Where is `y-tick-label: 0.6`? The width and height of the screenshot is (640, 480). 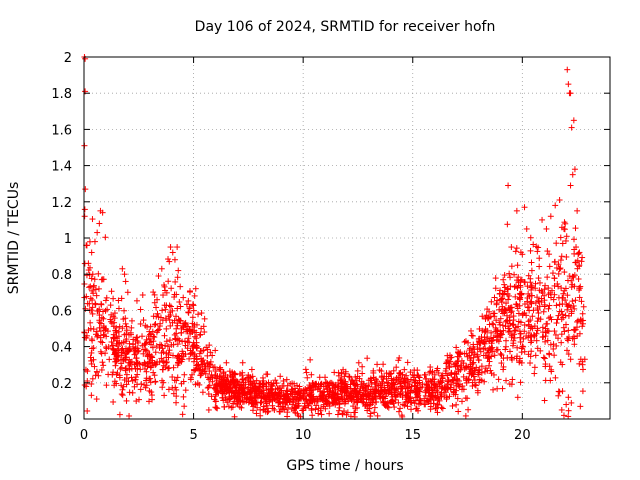 y-tick-label: 0.6 is located at coordinates (61, 311).